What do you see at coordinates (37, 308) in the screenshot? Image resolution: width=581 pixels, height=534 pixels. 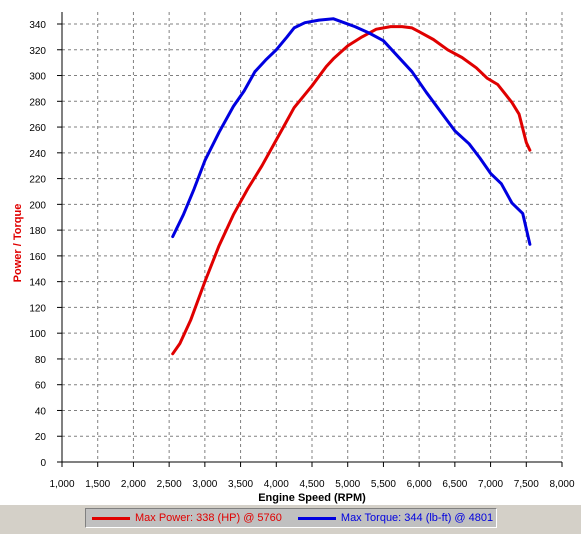 I see `y-tick-label: 120` at bounding box center [37, 308].